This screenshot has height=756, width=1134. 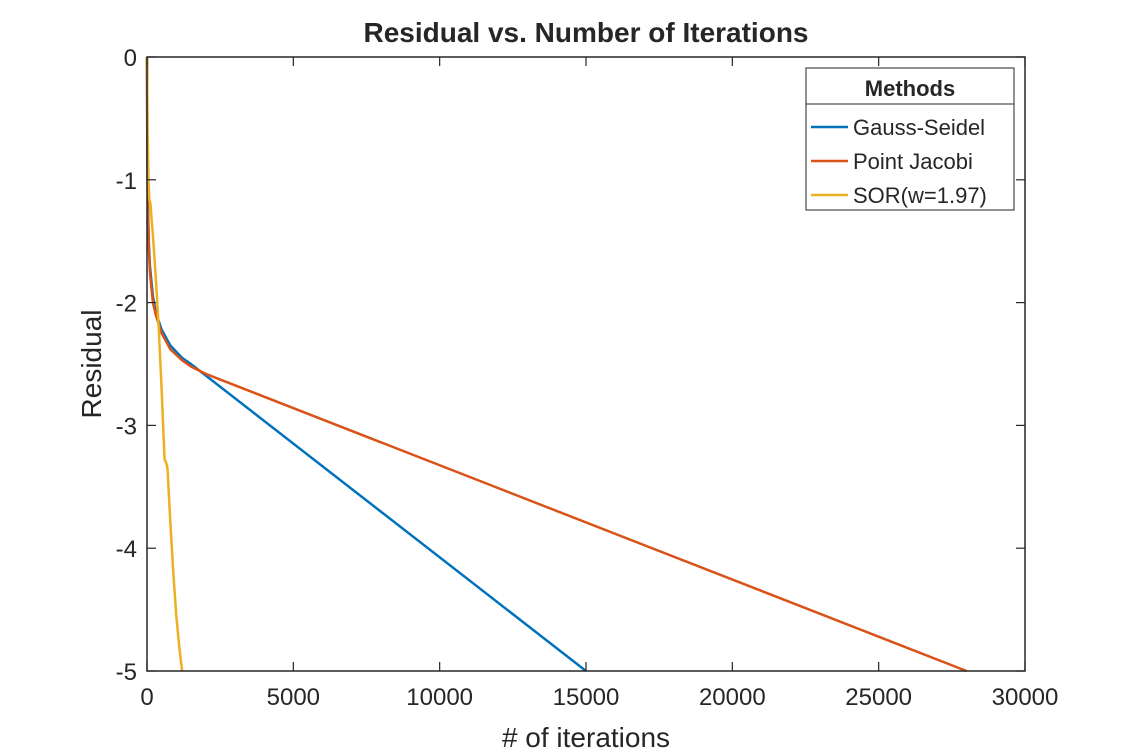 I want to click on x-tick-label-5: 25000, so click(x=878, y=697).